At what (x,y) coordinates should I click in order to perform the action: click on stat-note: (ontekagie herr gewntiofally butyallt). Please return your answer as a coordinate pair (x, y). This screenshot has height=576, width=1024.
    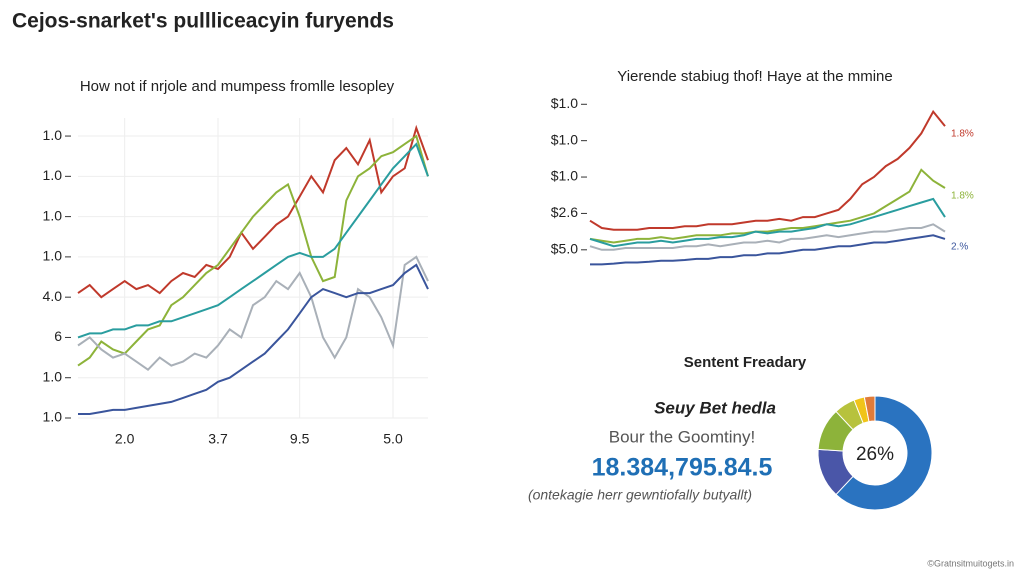
    Looking at the image, I should click on (640, 495).